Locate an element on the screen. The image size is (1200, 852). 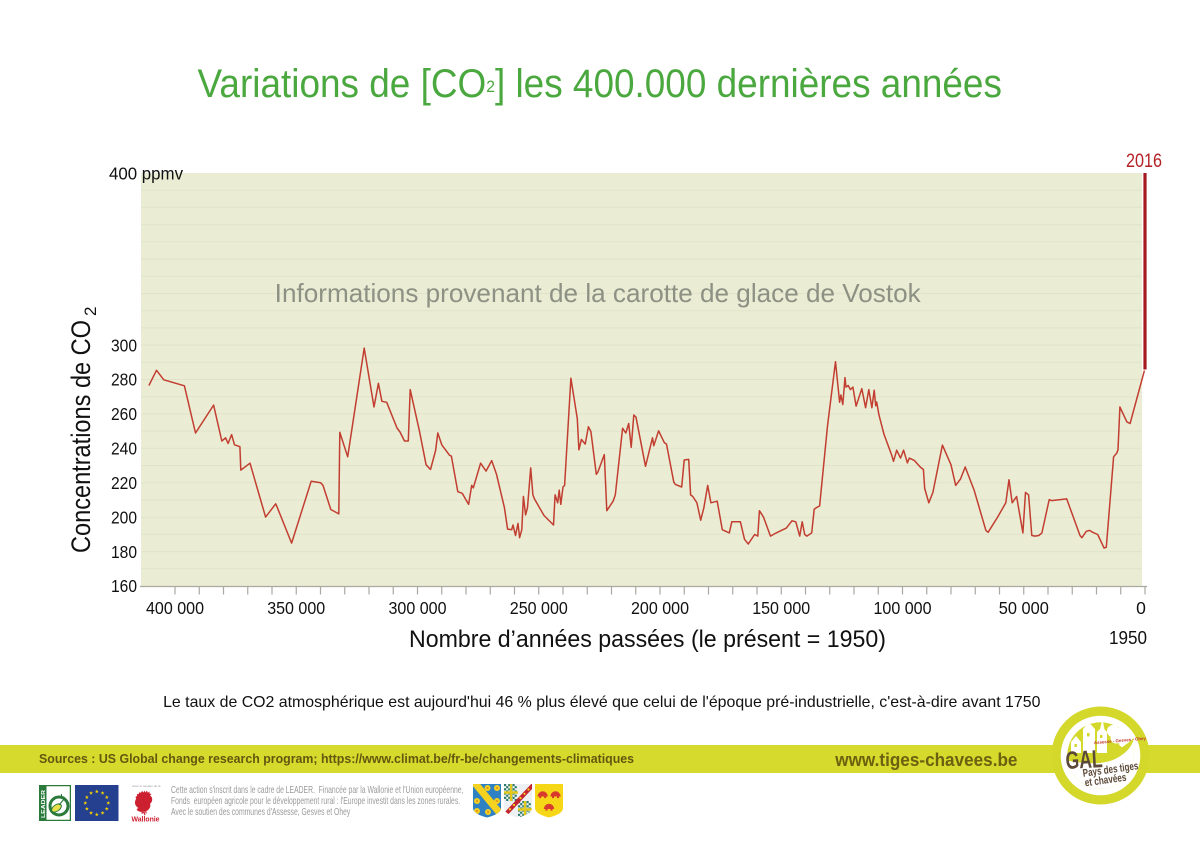
svg-text: 300 000 is located at coordinates (418, 608).